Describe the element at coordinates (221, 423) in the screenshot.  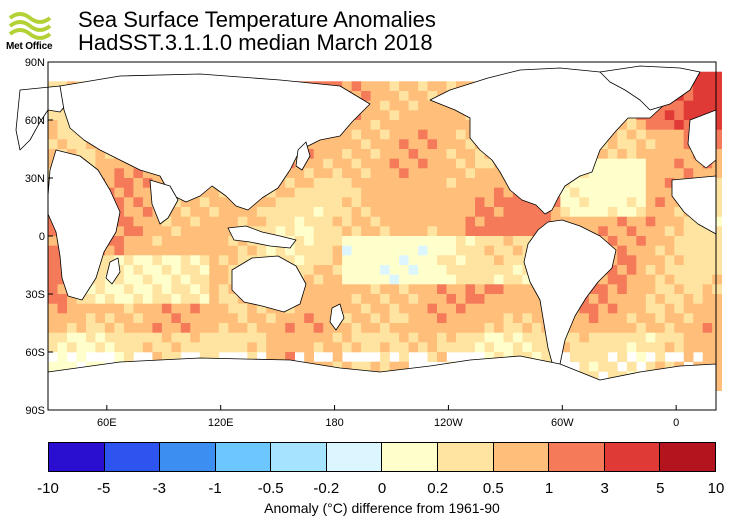
I see `lon-label: 120E` at that location.